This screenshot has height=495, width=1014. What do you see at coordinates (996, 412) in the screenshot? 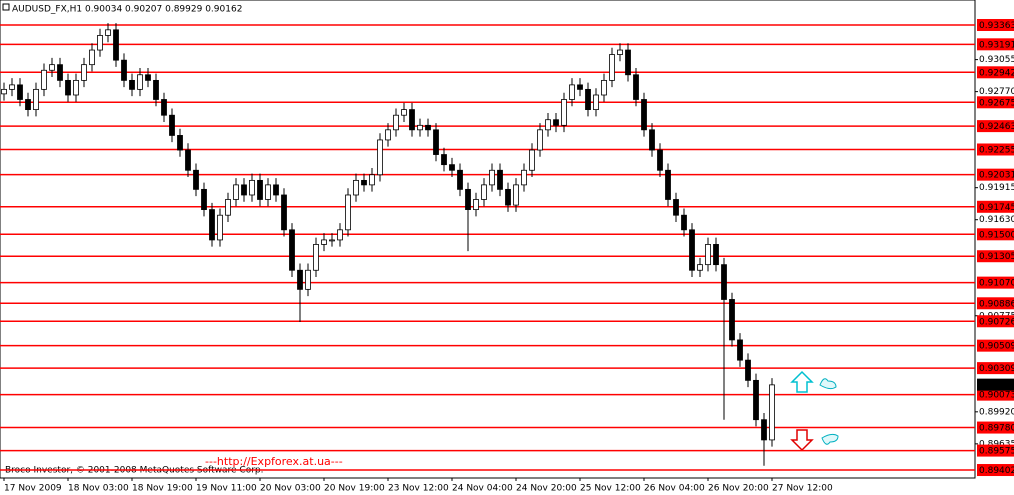
I see `y-tick-label: 0.89920` at bounding box center [996, 412].